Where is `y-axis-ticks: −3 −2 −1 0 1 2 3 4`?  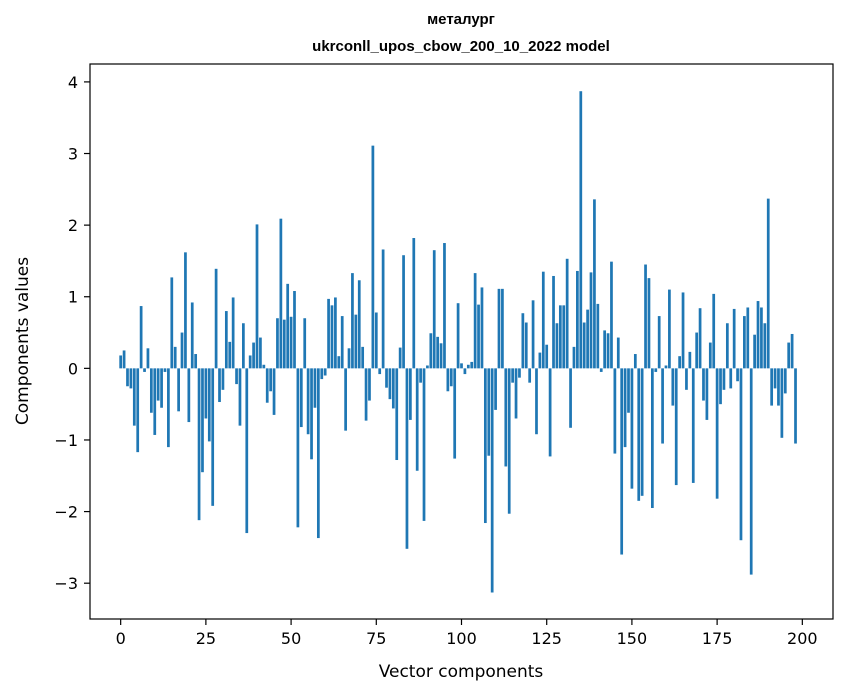
y-axis-ticks: −3 −2 −1 0 1 2 3 4 is located at coordinates (72, 333).